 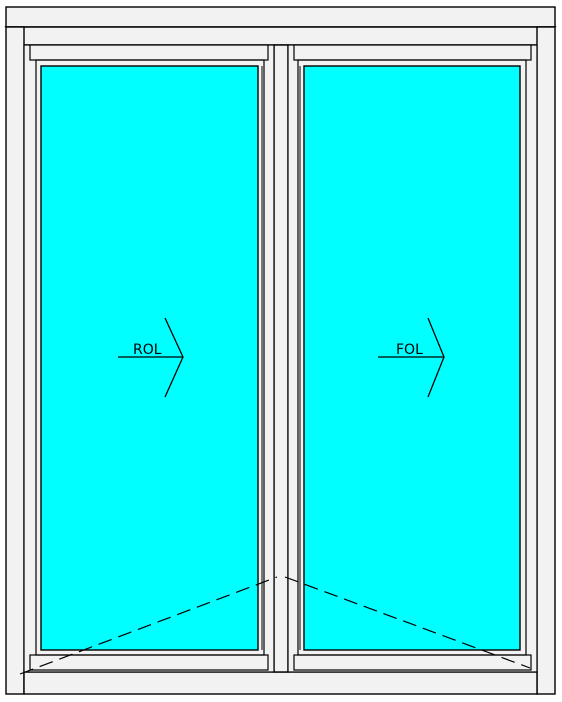 I want to click on left-opening-arrow, so click(x=151, y=357).